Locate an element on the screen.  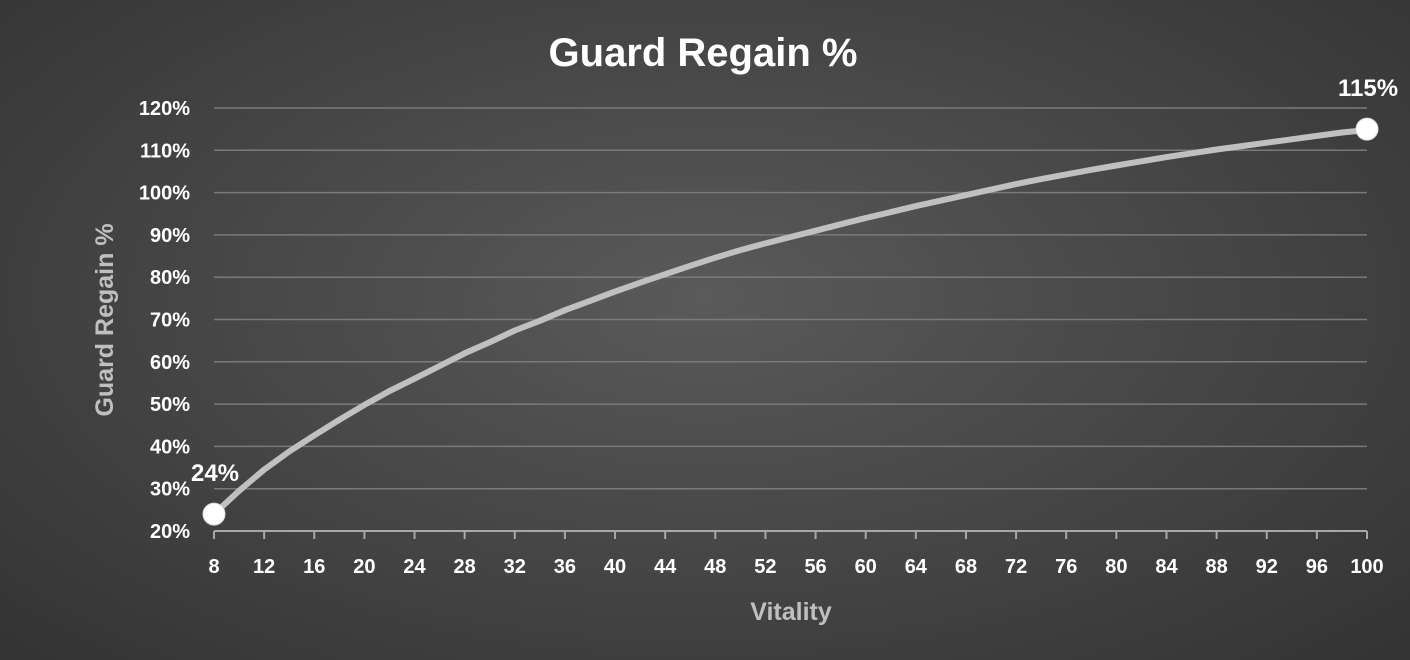
x-tick-label: 72 is located at coordinates (1016, 567).